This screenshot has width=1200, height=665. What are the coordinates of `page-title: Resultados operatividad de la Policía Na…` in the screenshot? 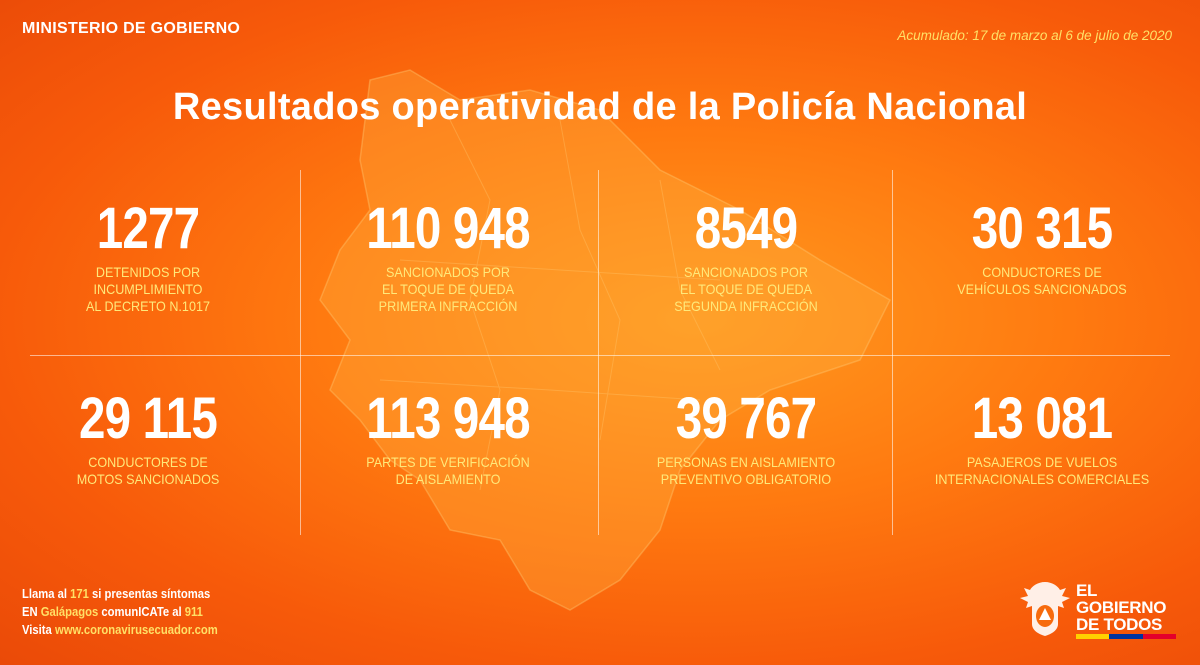 It's located at (600, 107).